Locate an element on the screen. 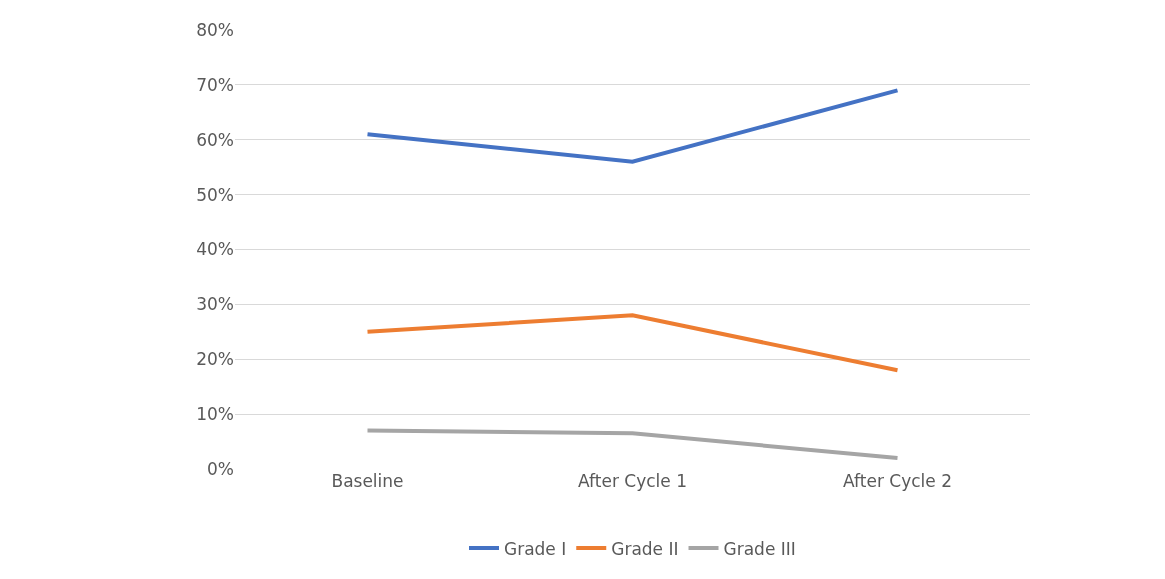  y-tick-label: 0% is located at coordinates (220, 468).